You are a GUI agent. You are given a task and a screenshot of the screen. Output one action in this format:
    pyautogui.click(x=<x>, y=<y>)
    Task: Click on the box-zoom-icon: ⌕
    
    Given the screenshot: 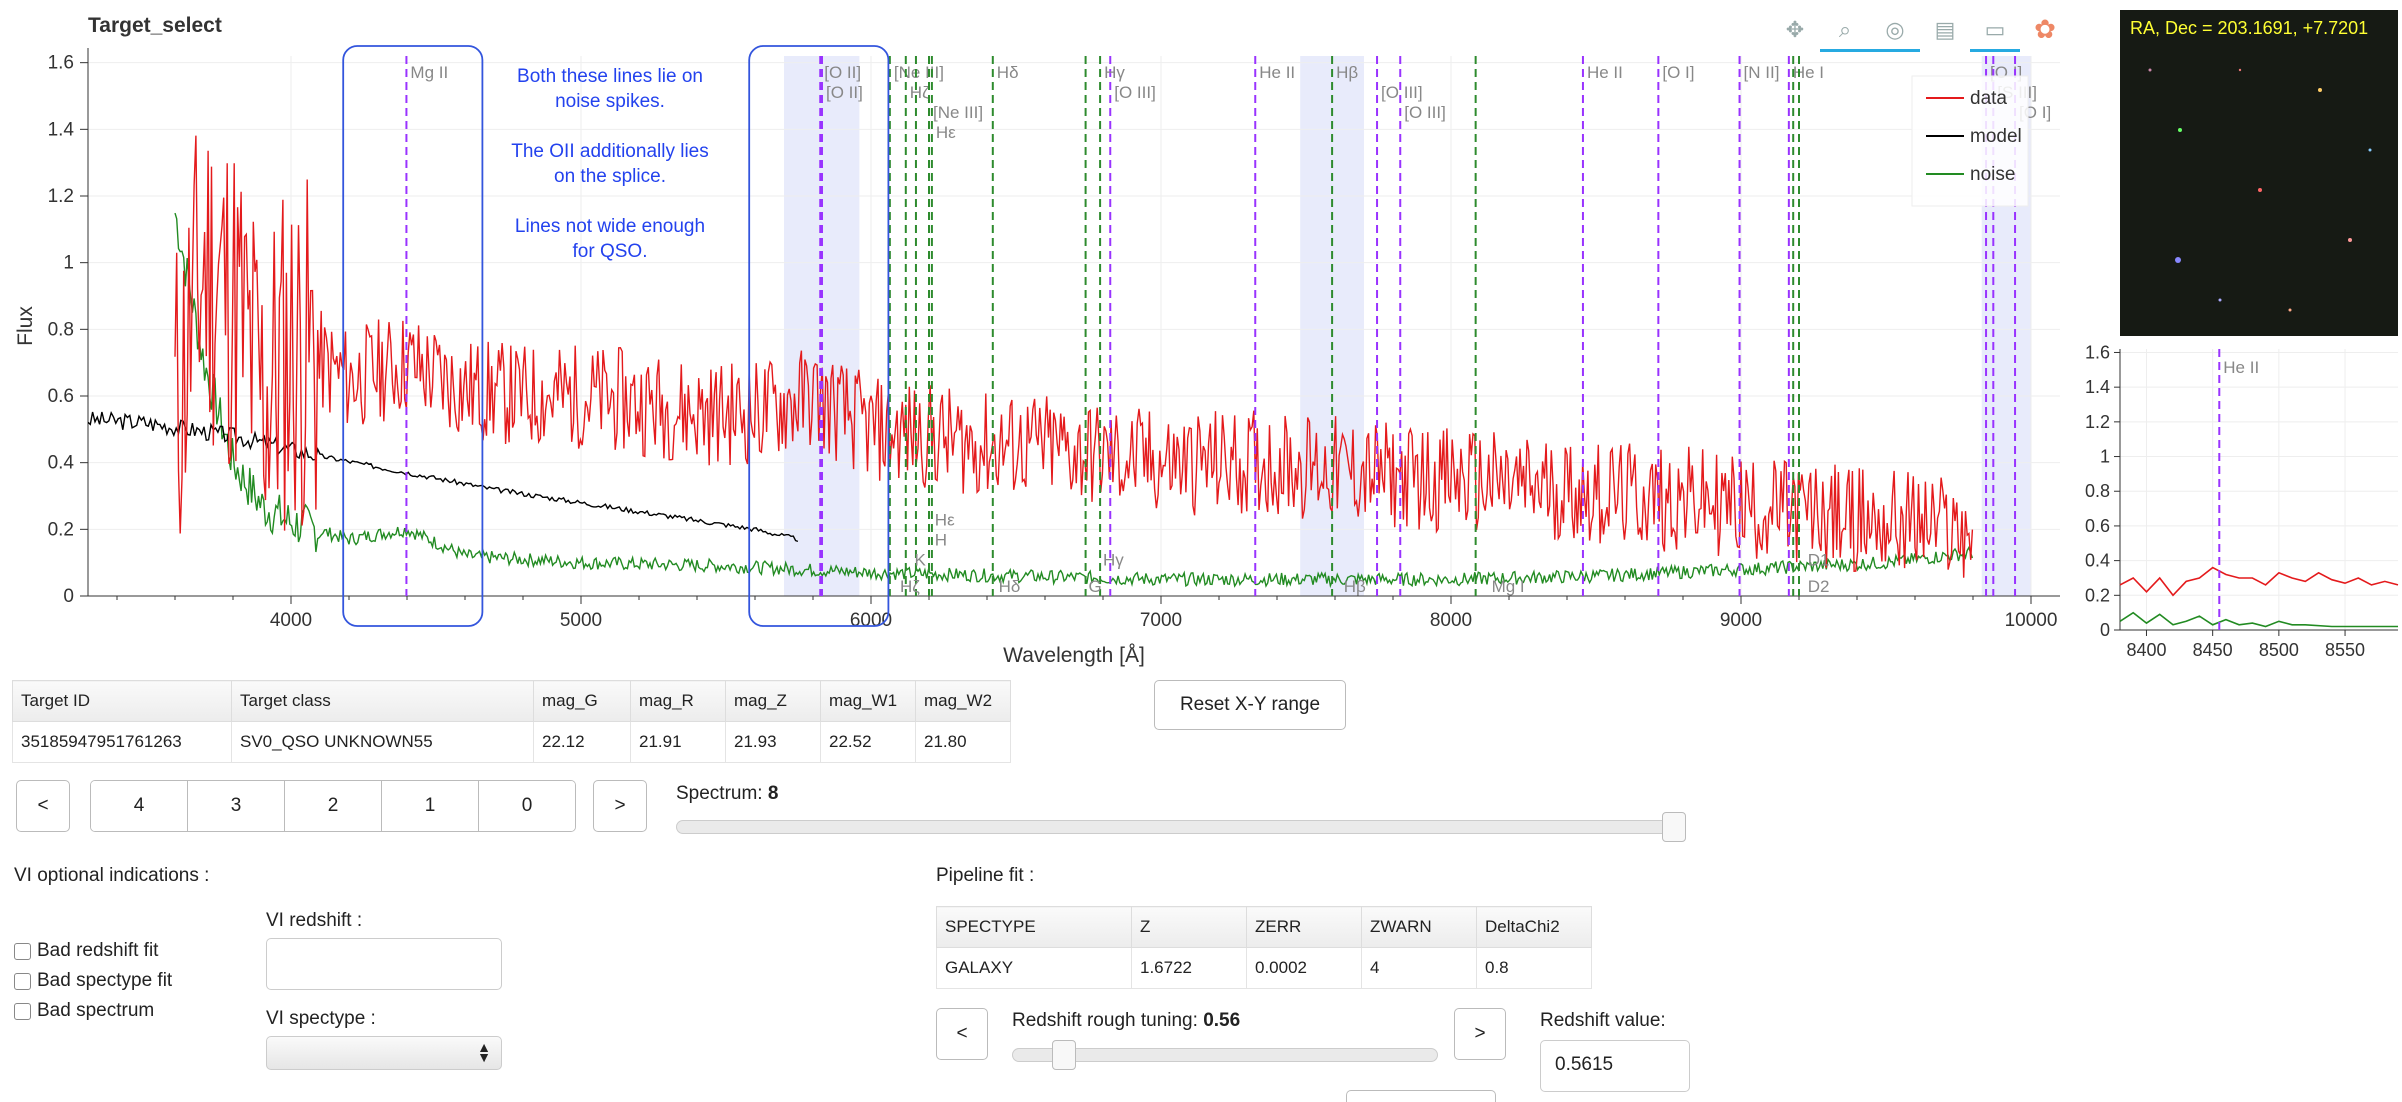 What is the action you would take?
    pyautogui.click(x=1845, y=31)
    